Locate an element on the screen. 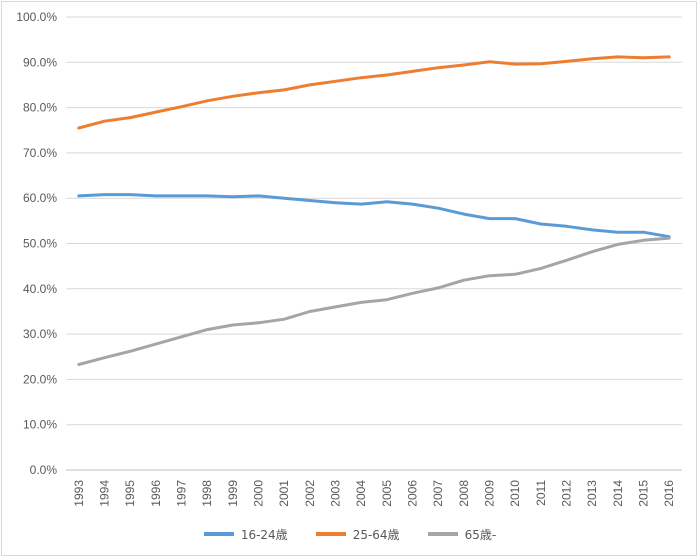  x-tick-label: 2008 is located at coordinates (464, 493).